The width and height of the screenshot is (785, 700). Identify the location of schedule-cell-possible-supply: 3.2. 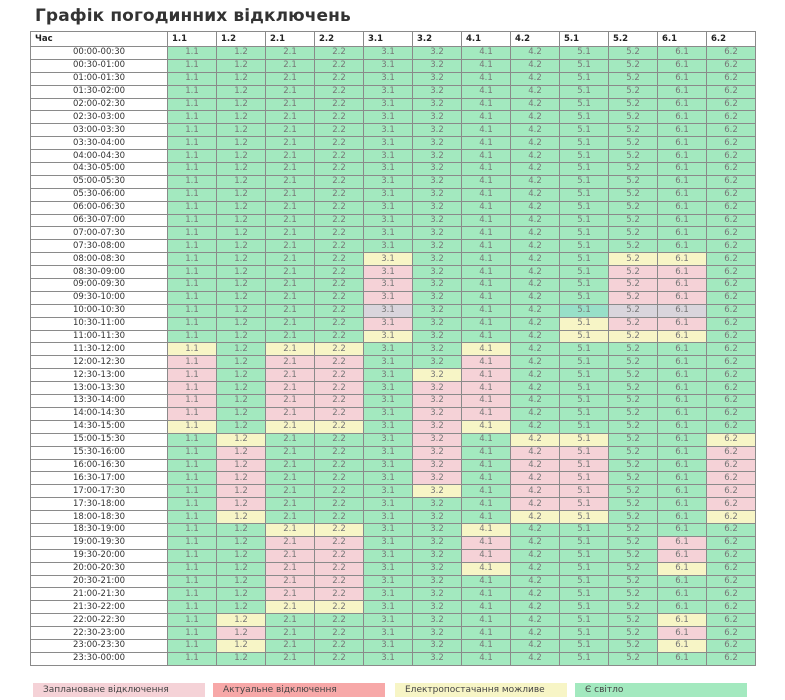
(437, 491).